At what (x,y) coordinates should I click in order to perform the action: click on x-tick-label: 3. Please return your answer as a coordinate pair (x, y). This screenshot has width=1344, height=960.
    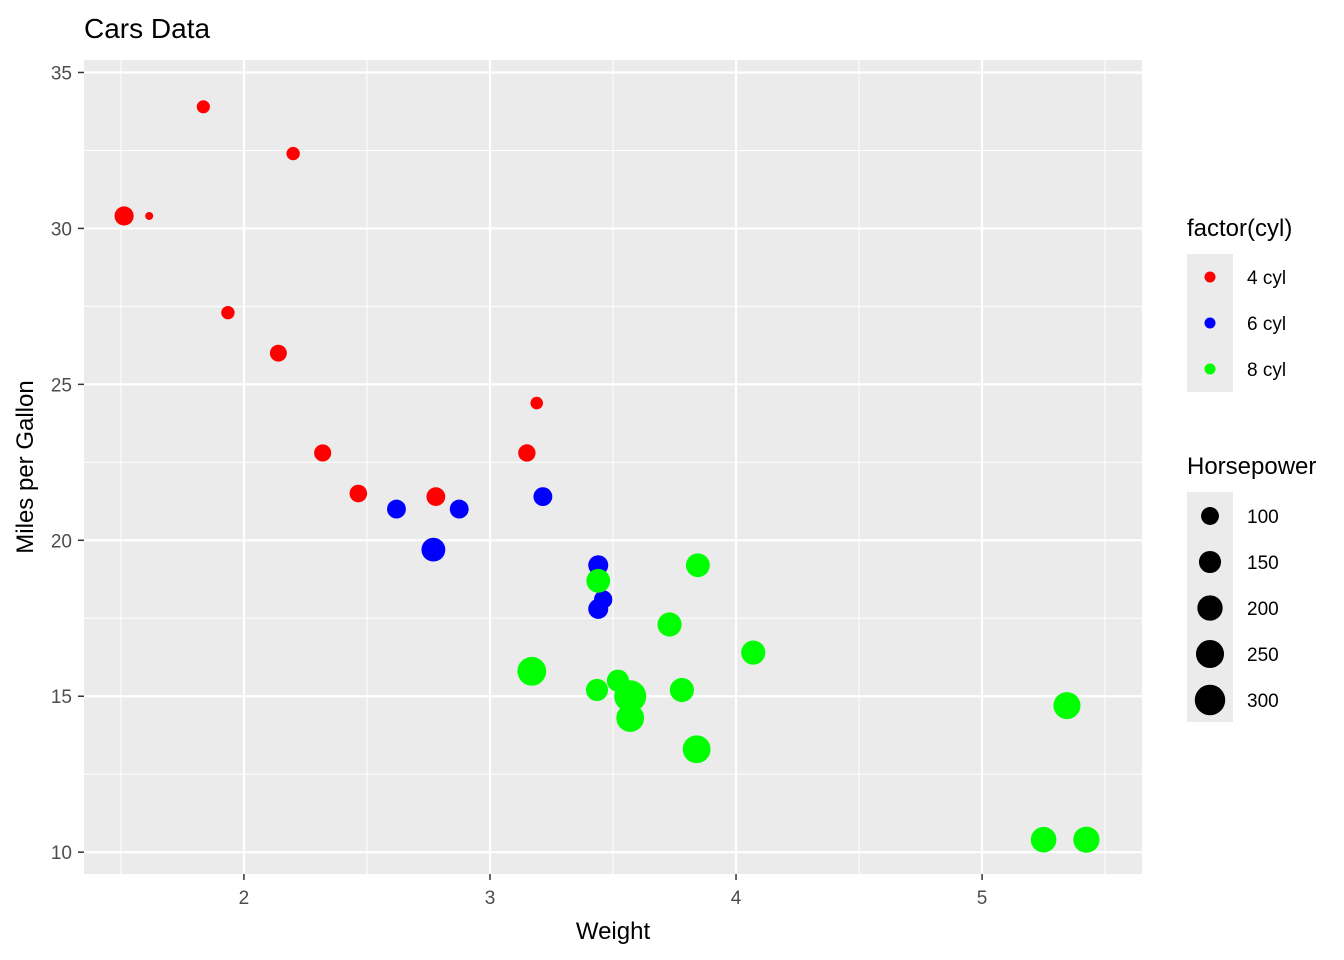
    Looking at the image, I should click on (490, 898).